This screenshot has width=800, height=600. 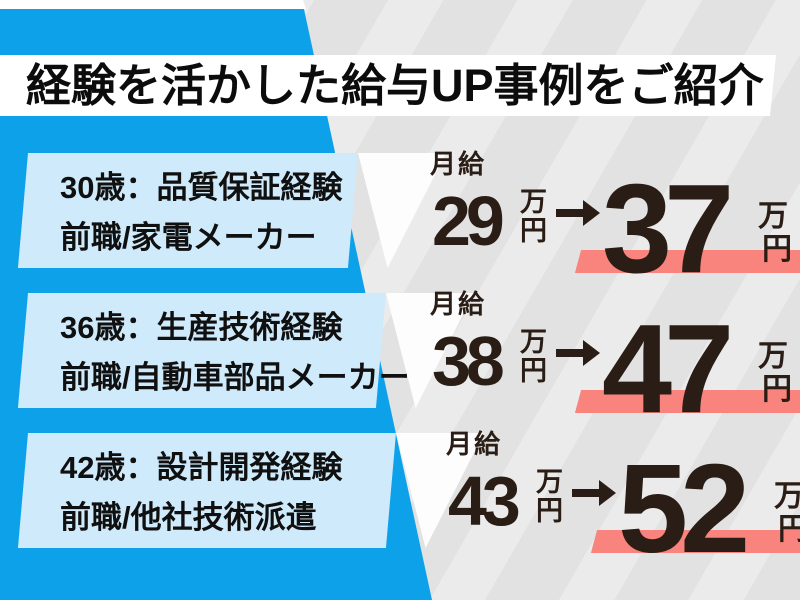 What do you see at coordinates (188, 237) in the screenshot?
I see `profile-line2: 前職/家電メーカー` at bounding box center [188, 237].